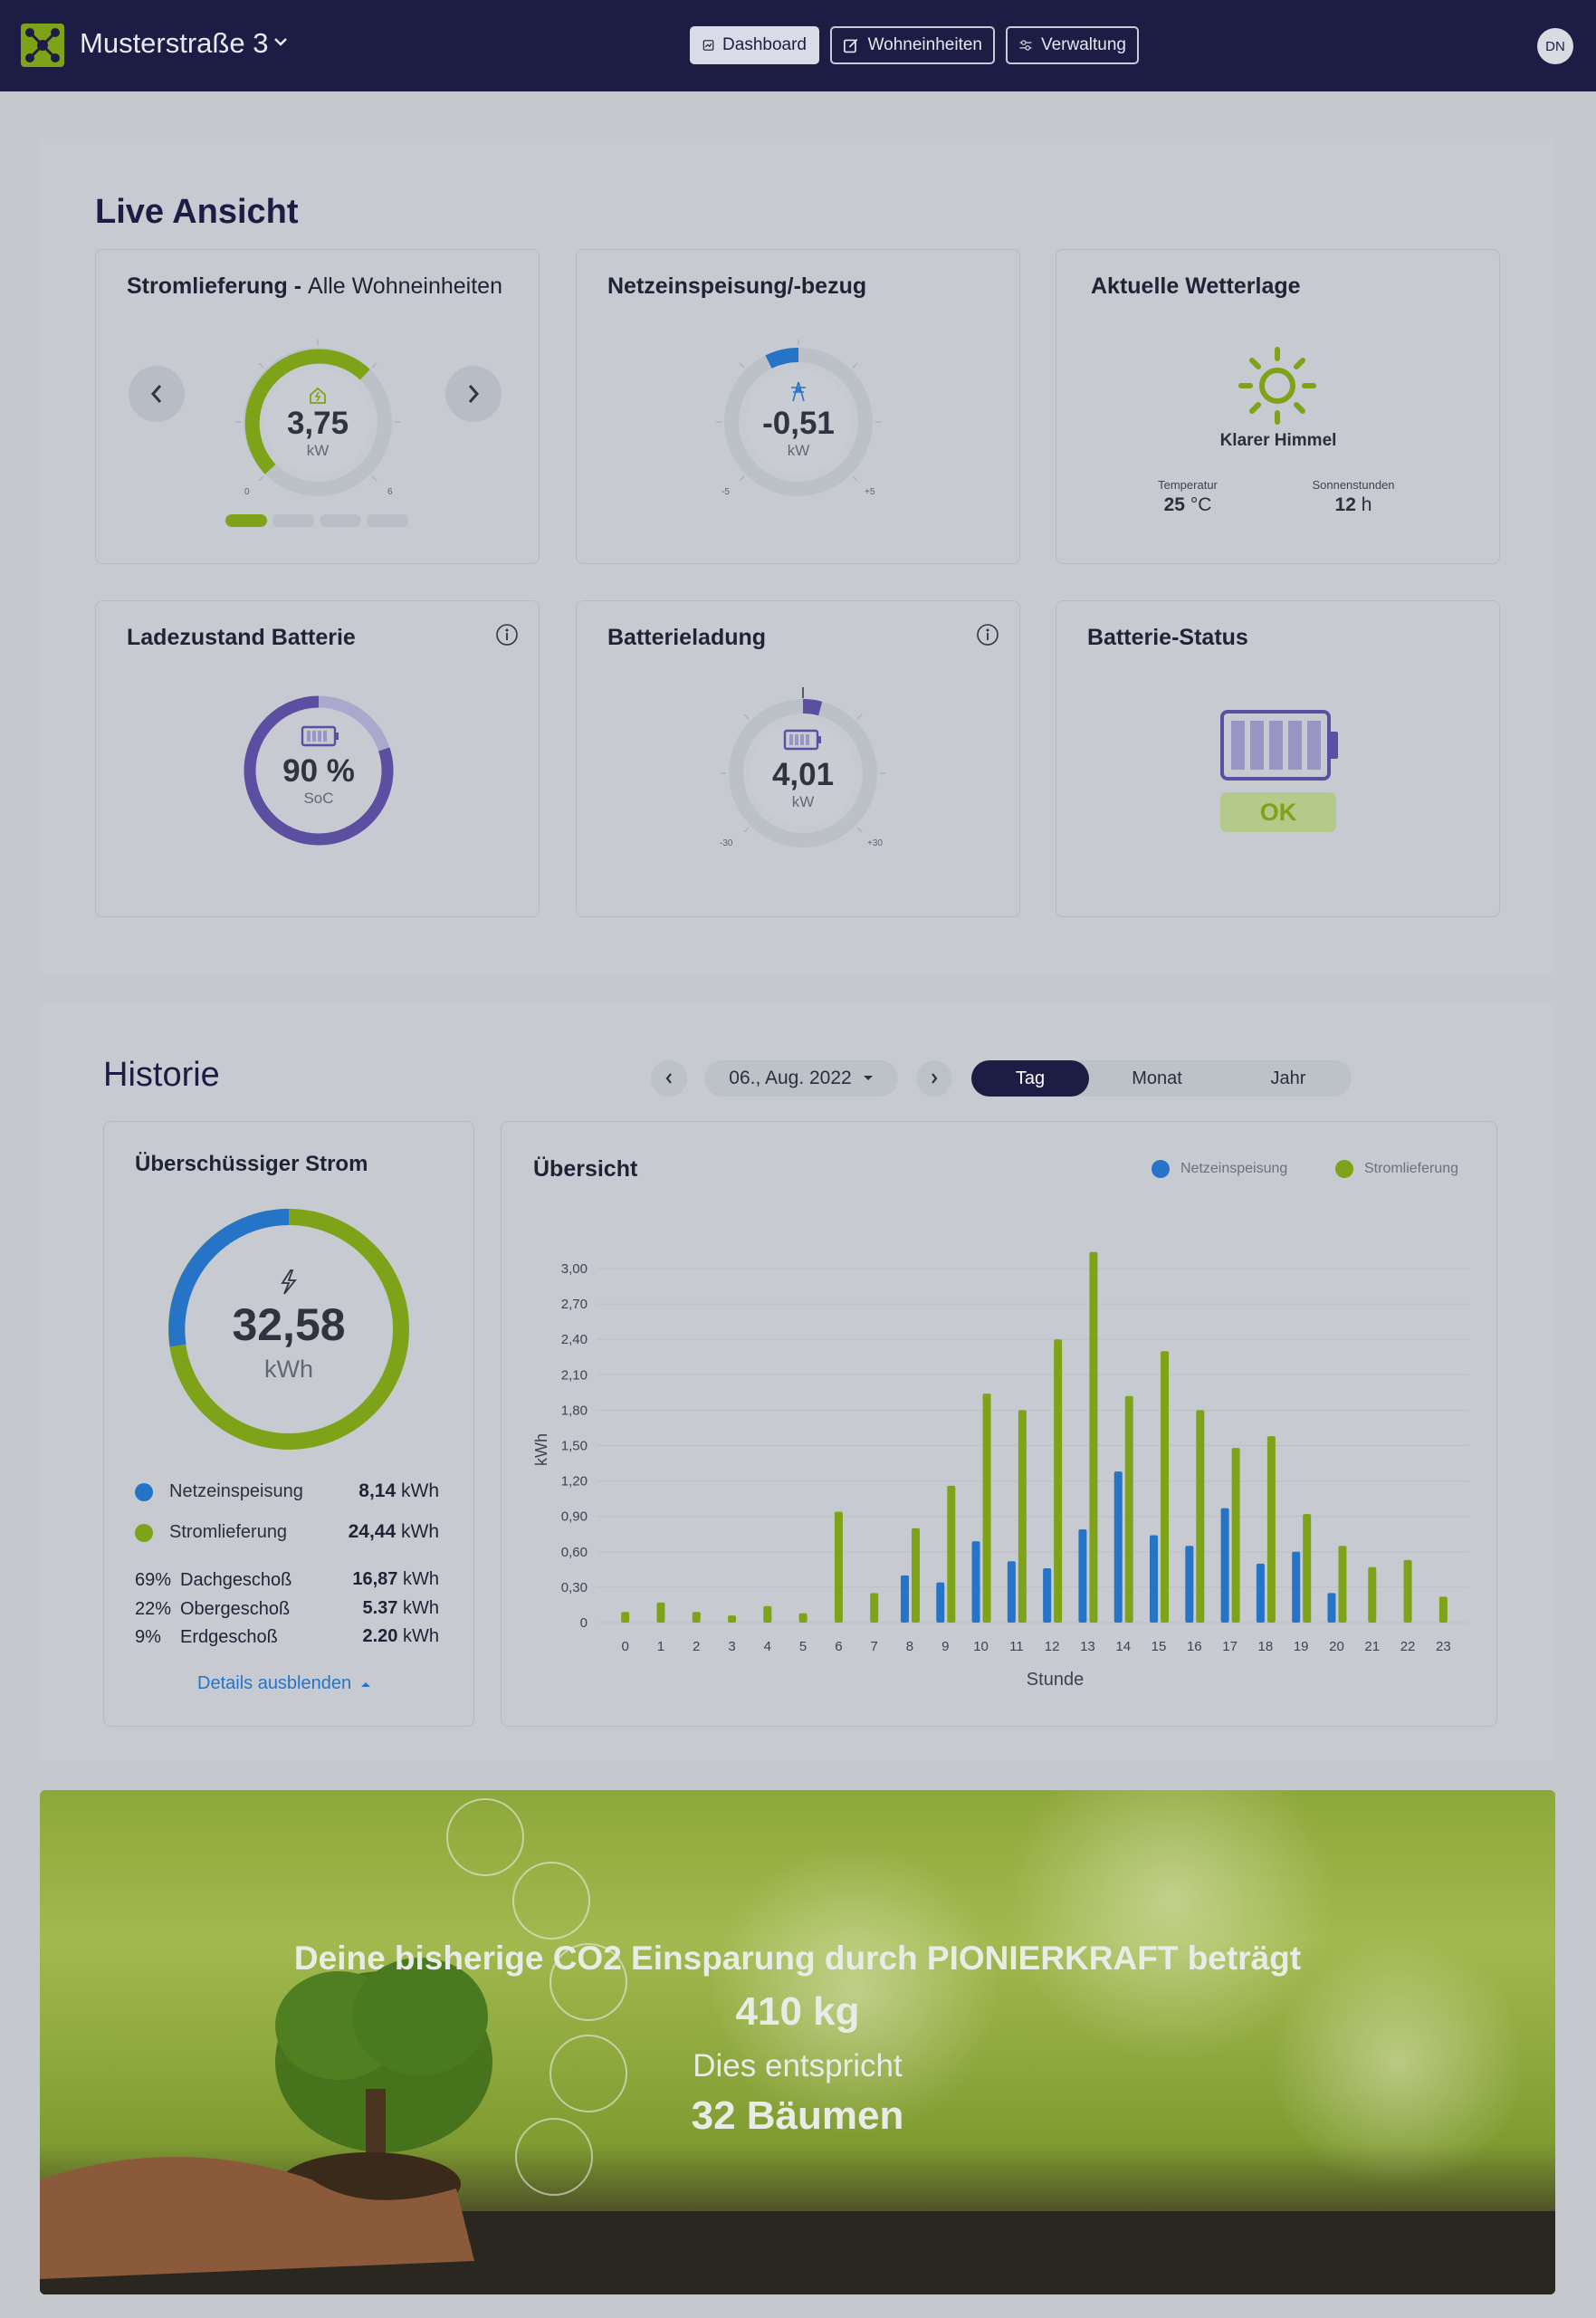  I want to click on x-tick-label: 22, so click(1408, 1646).